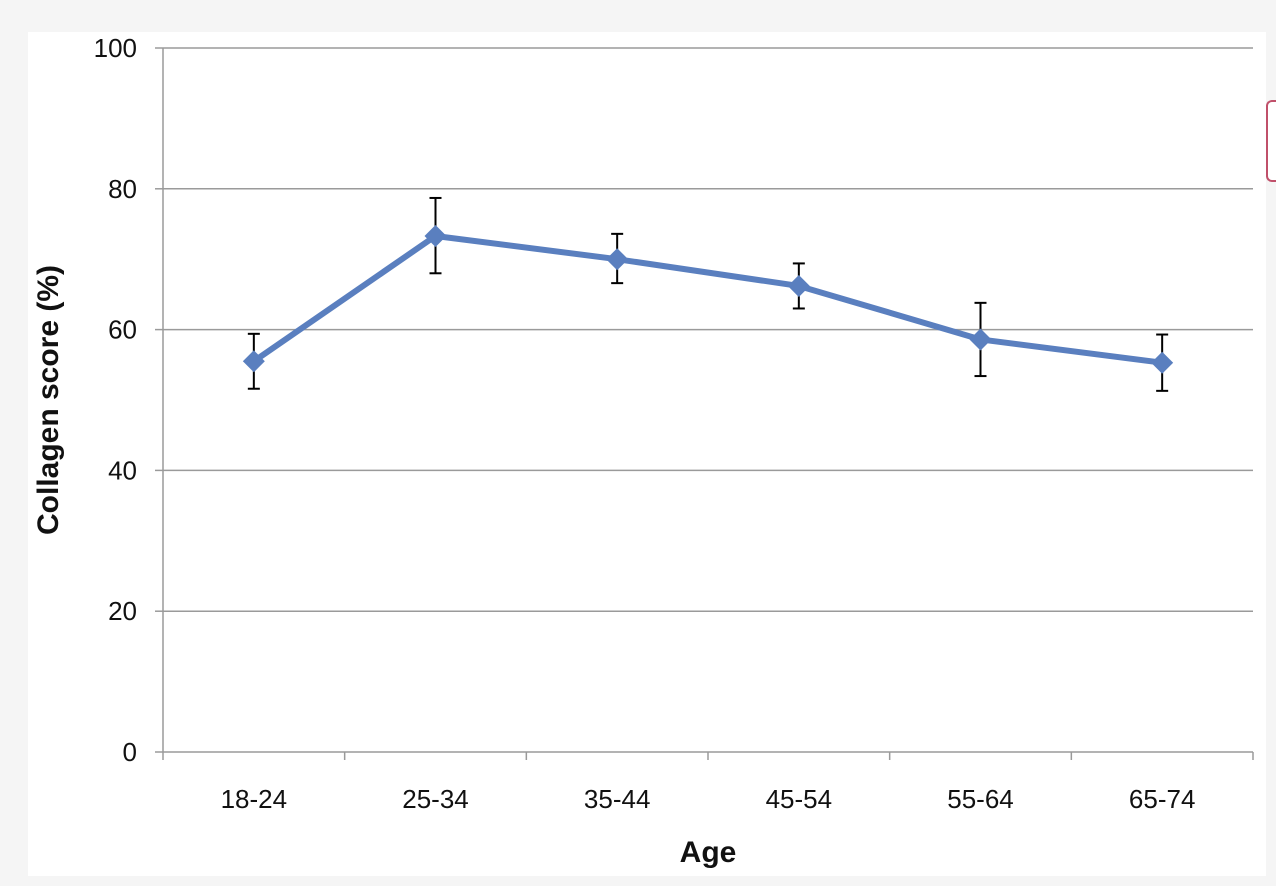 The width and height of the screenshot is (1276, 886). What do you see at coordinates (799, 799) in the screenshot?
I see `x-tick-label: 45-54` at bounding box center [799, 799].